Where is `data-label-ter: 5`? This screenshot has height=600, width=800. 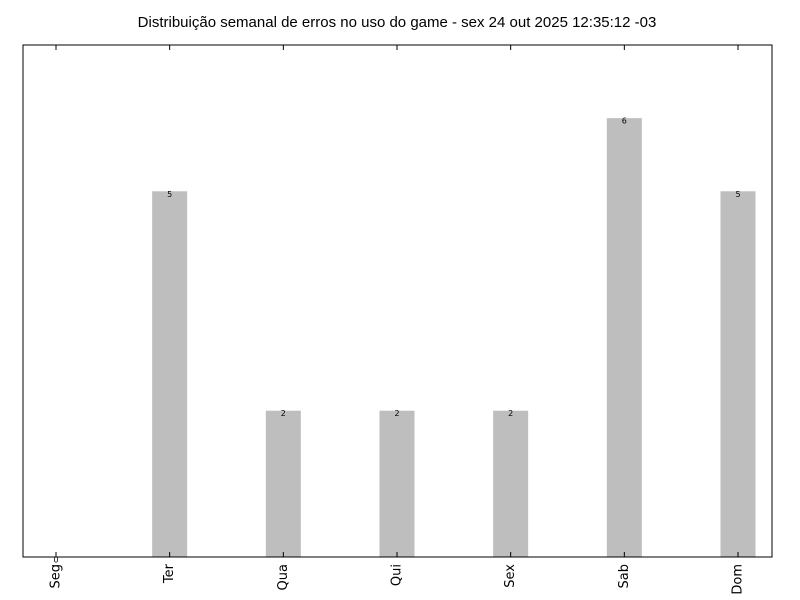 data-label-ter: 5 is located at coordinates (169, 194).